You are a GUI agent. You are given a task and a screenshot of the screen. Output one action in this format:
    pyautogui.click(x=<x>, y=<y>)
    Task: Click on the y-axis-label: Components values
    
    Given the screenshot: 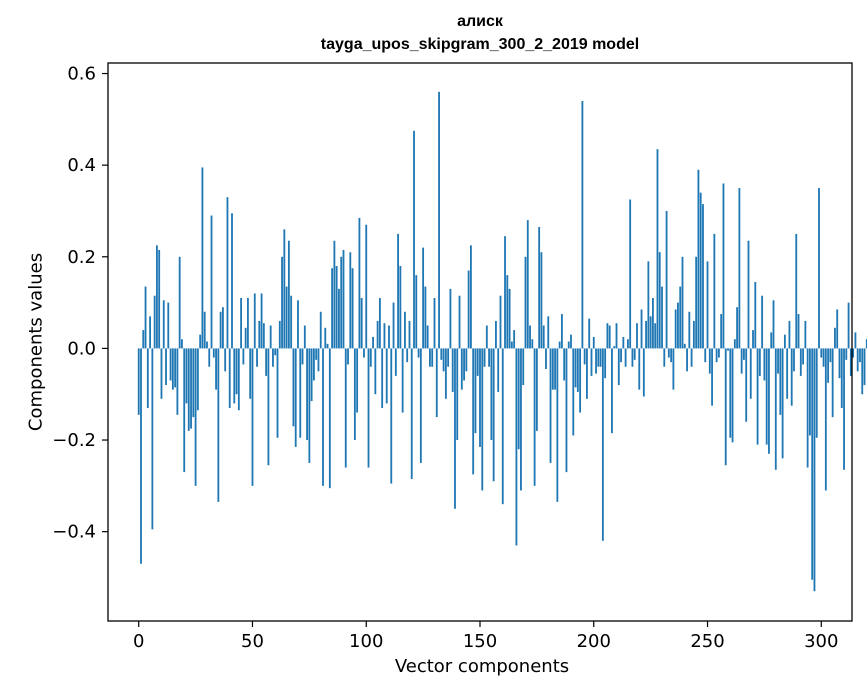 What is the action you would take?
    pyautogui.click(x=36, y=342)
    